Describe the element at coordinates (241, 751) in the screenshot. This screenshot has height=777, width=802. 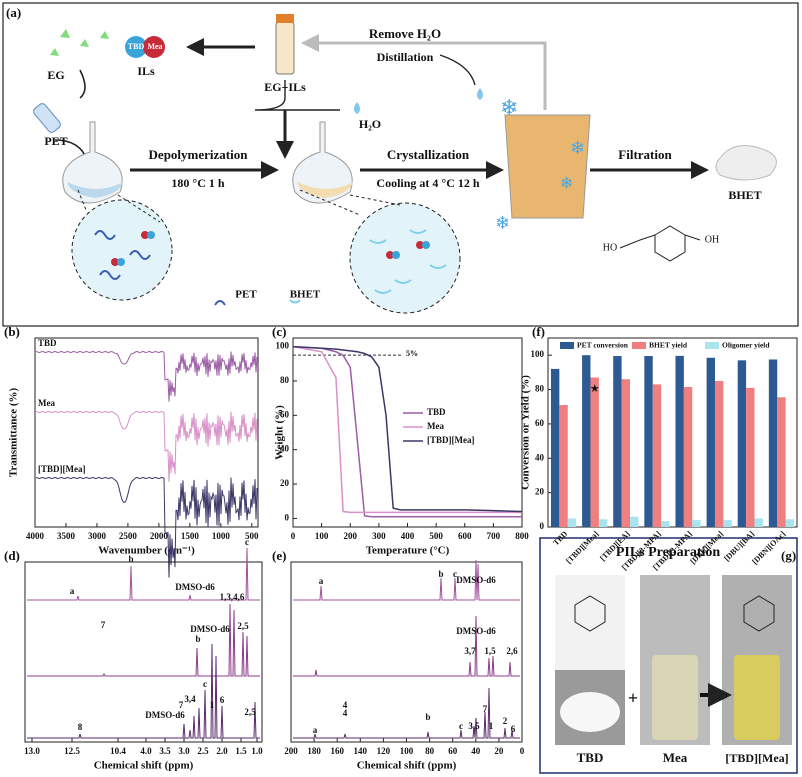
I see `x-tick-label: 1.5` at that location.